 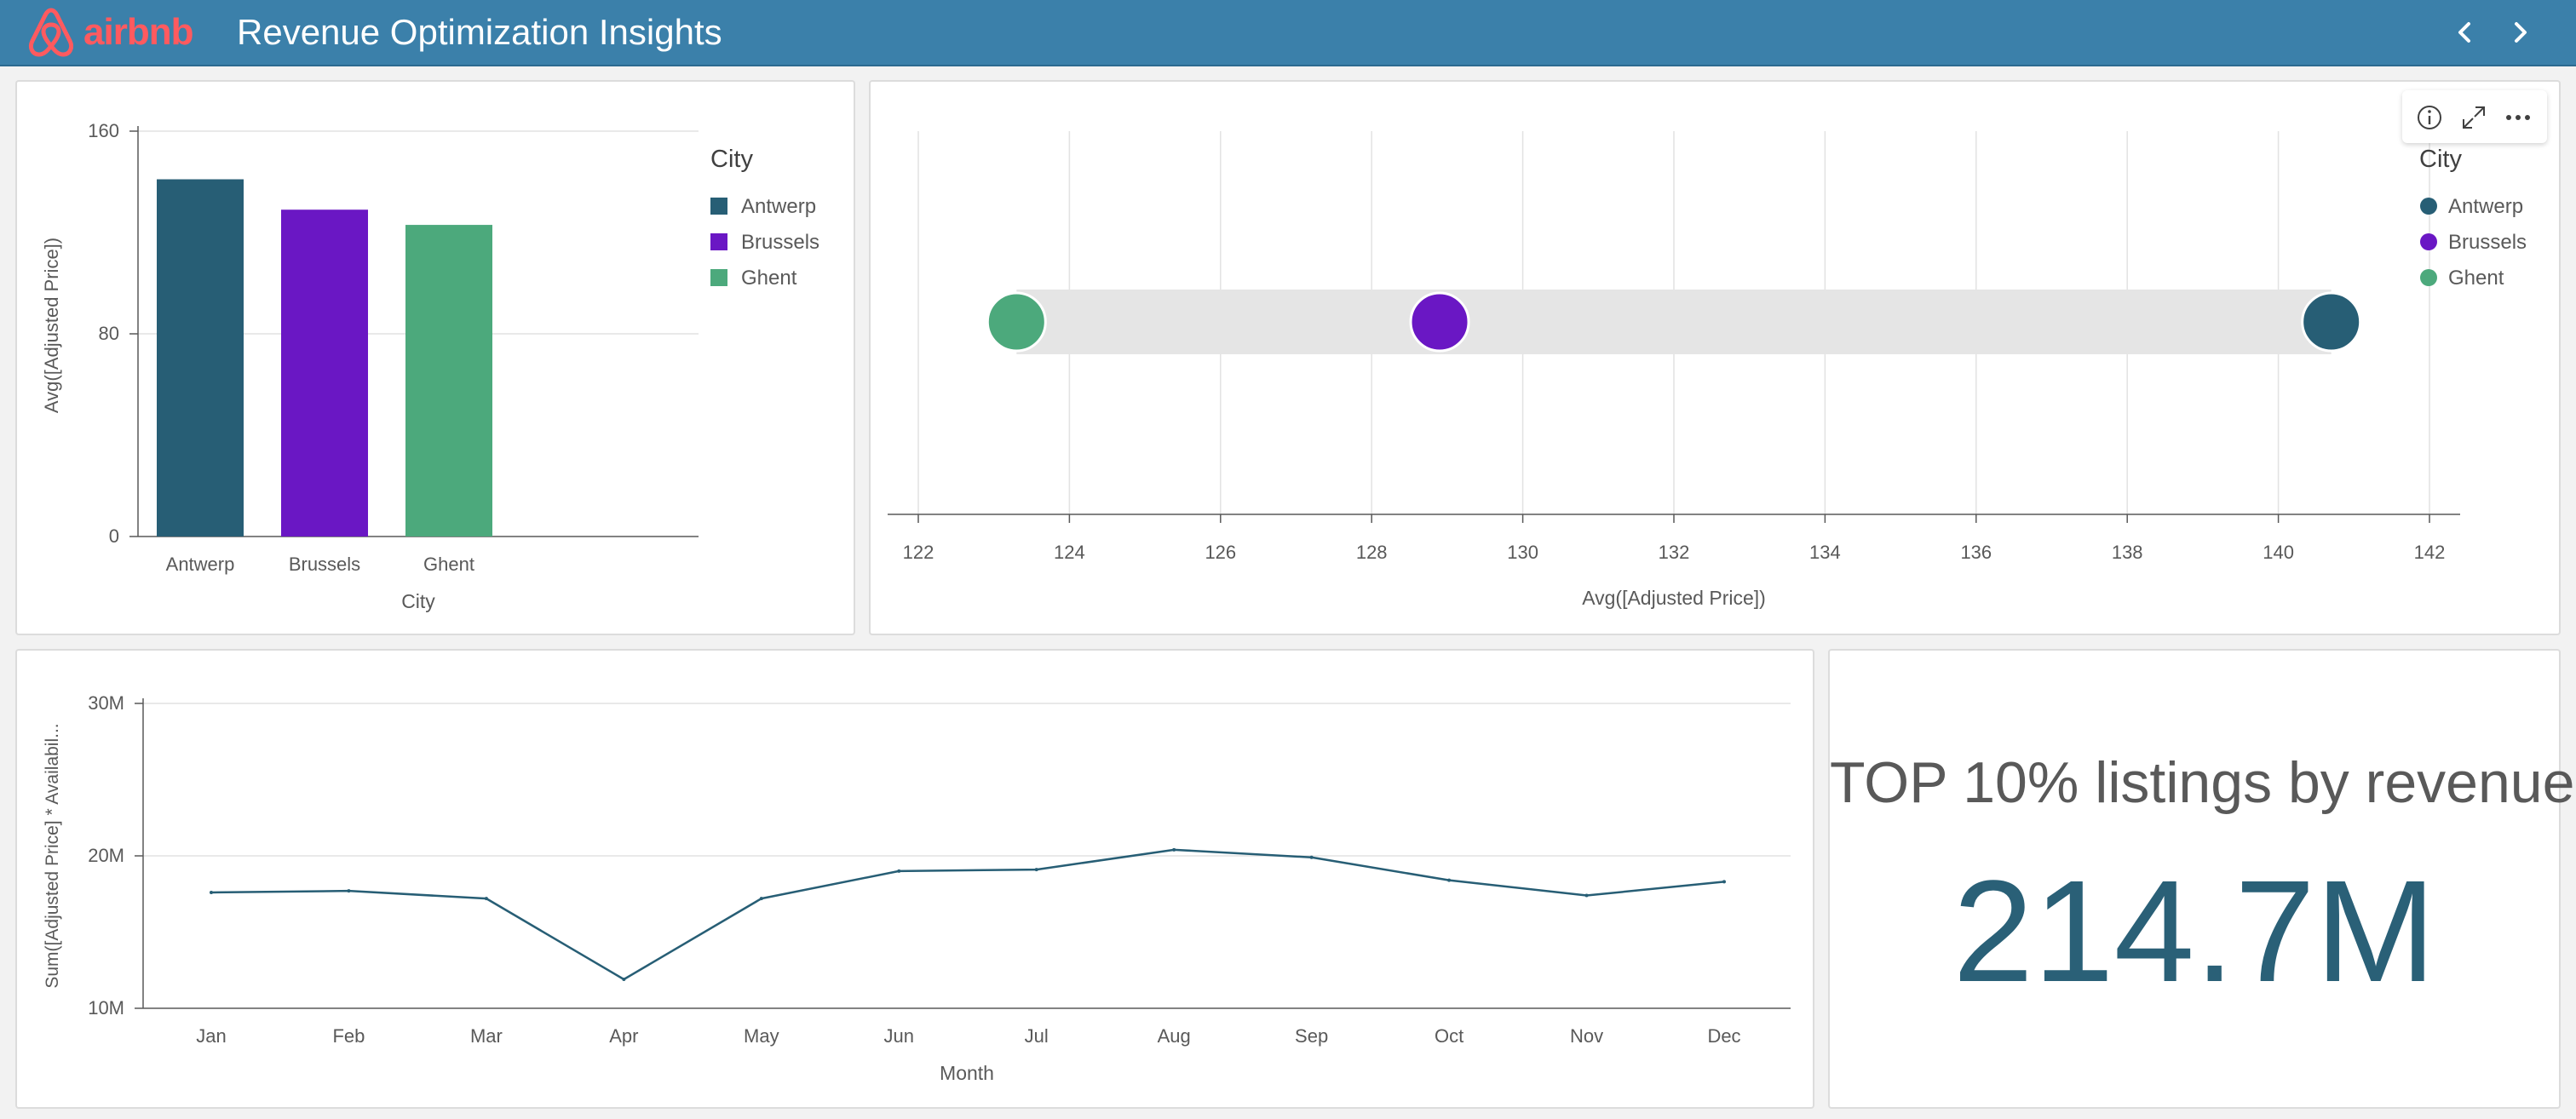 I want to click on x-tick-label: Jul, so click(x=1037, y=1036).